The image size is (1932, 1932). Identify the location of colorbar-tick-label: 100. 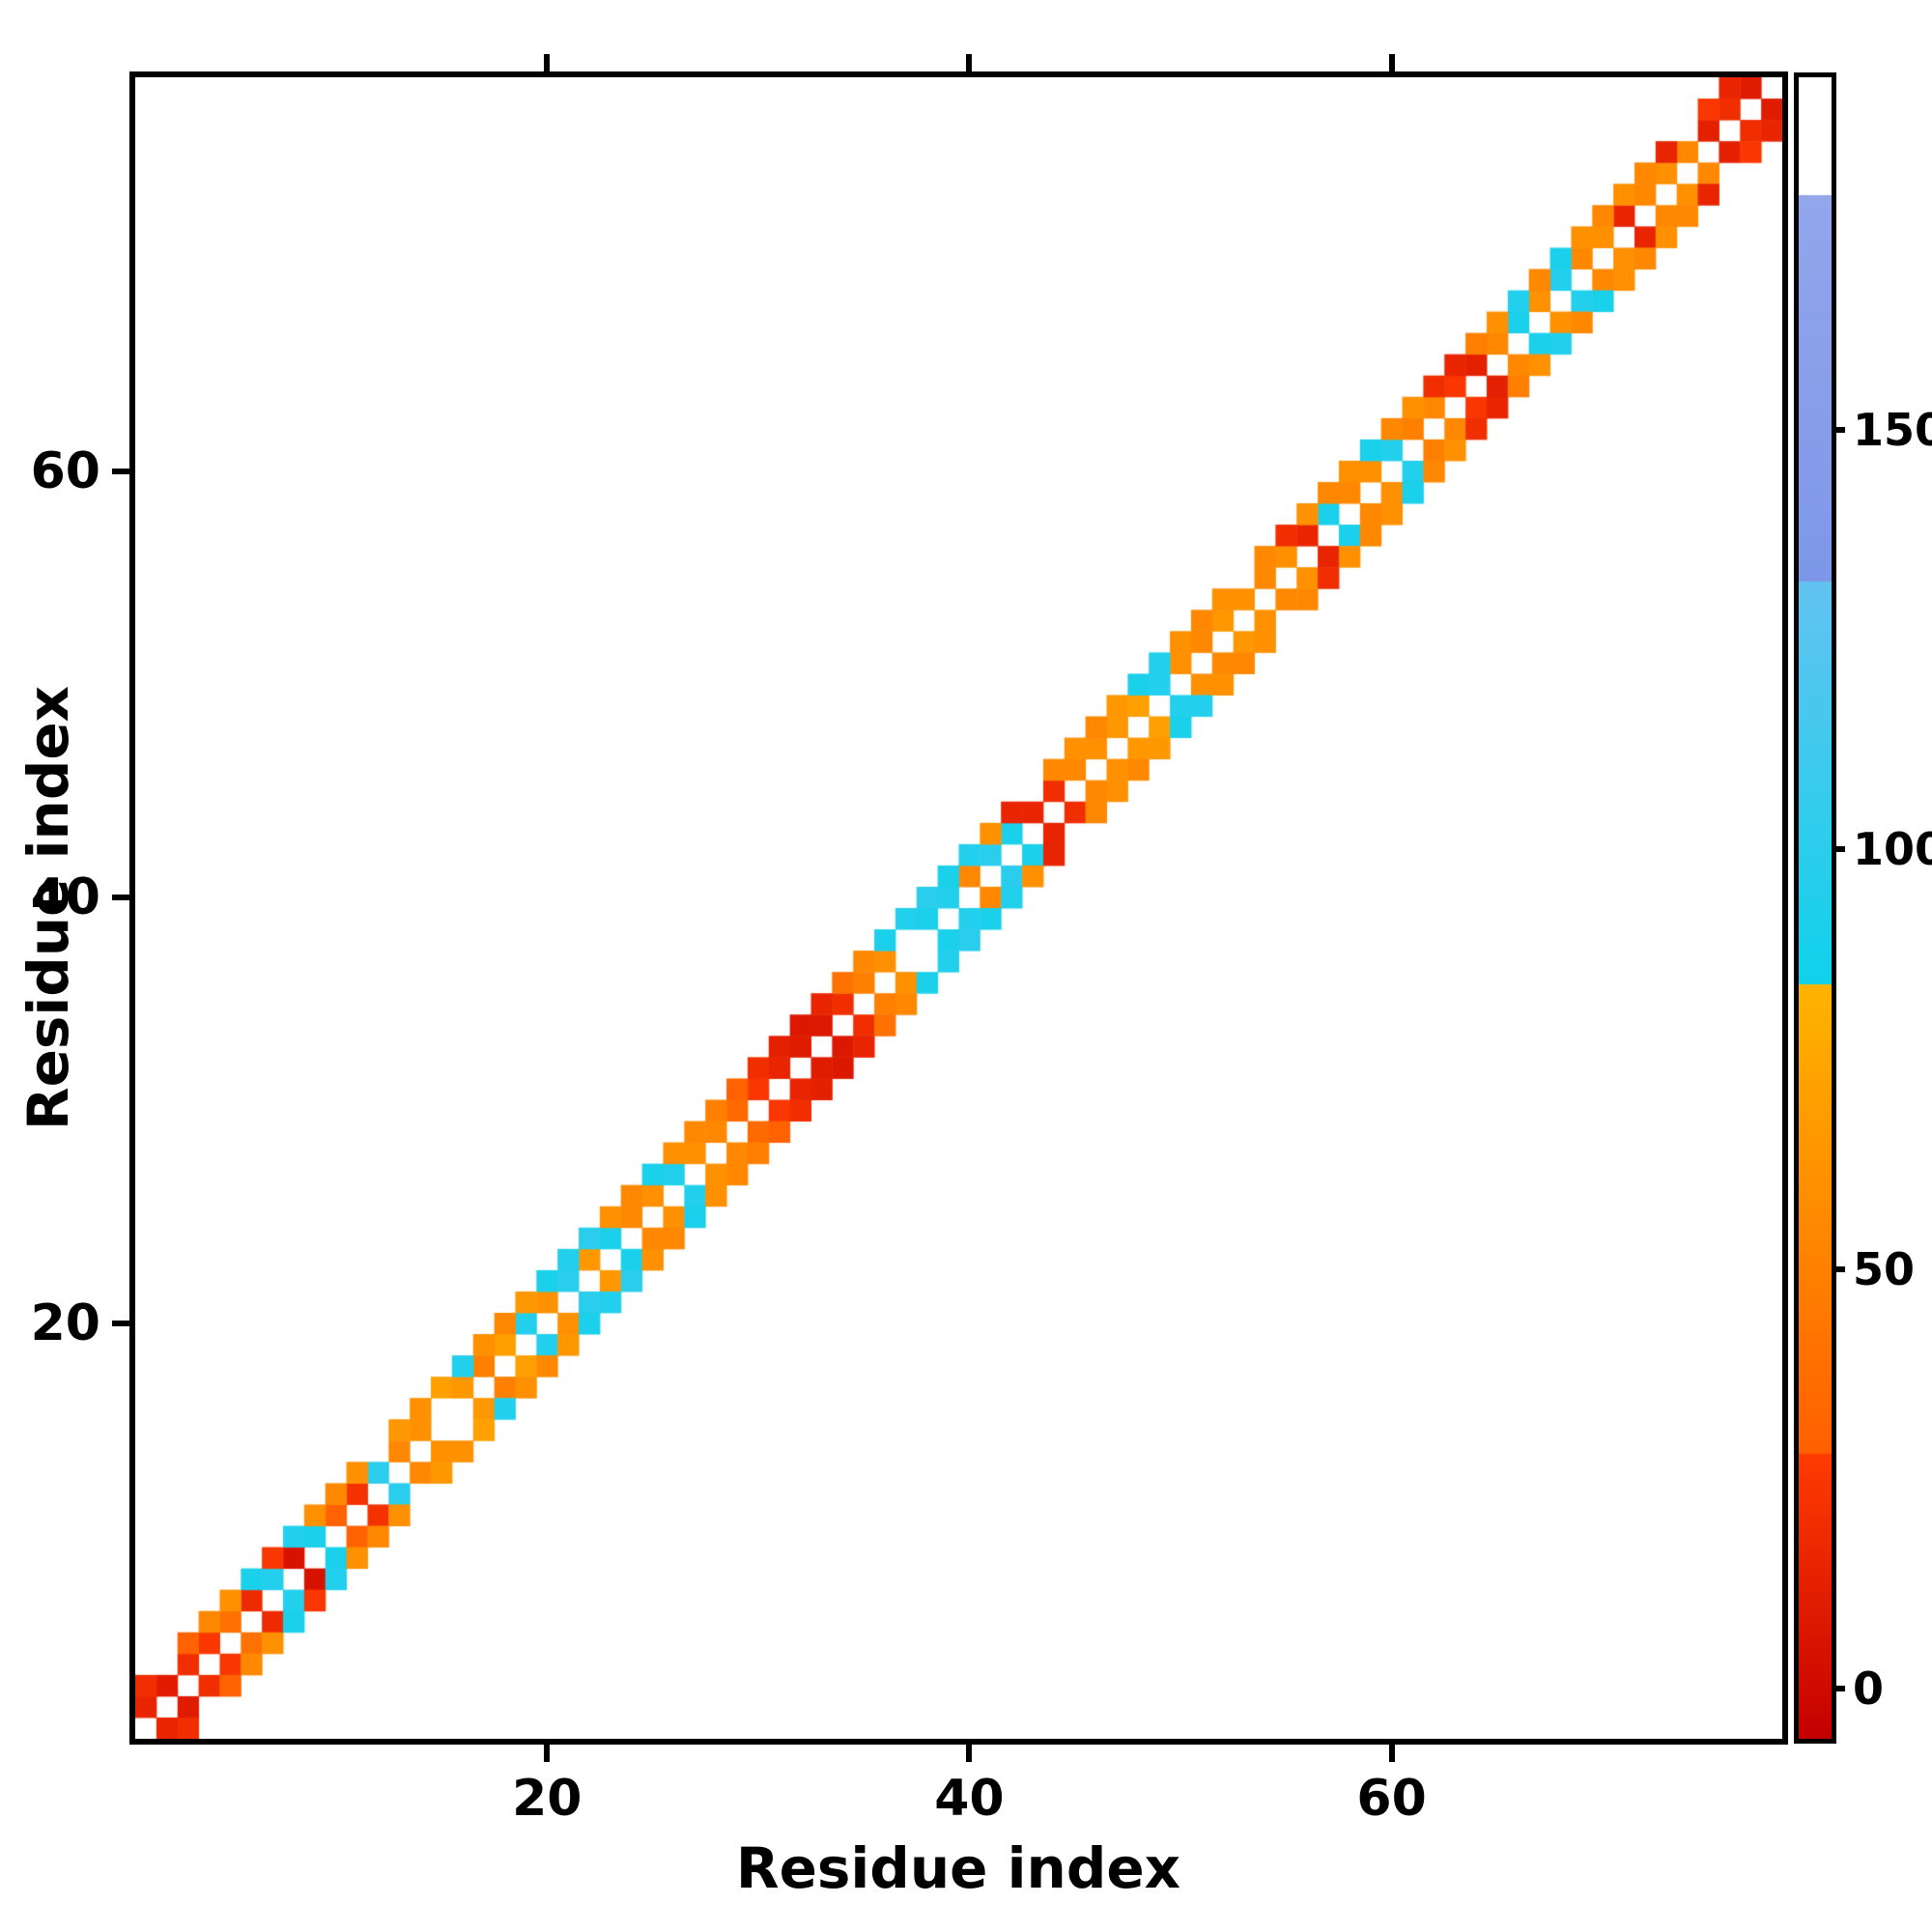
(1892, 849).